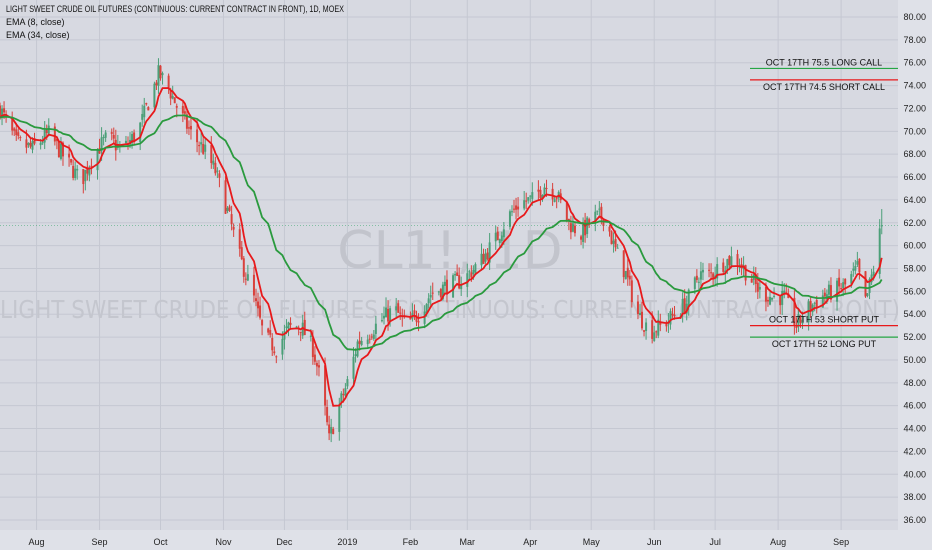 The image size is (932, 550). What do you see at coordinates (35, 22) in the screenshot?
I see `legend-ema-8: EMA (8, close)` at bounding box center [35, 22].